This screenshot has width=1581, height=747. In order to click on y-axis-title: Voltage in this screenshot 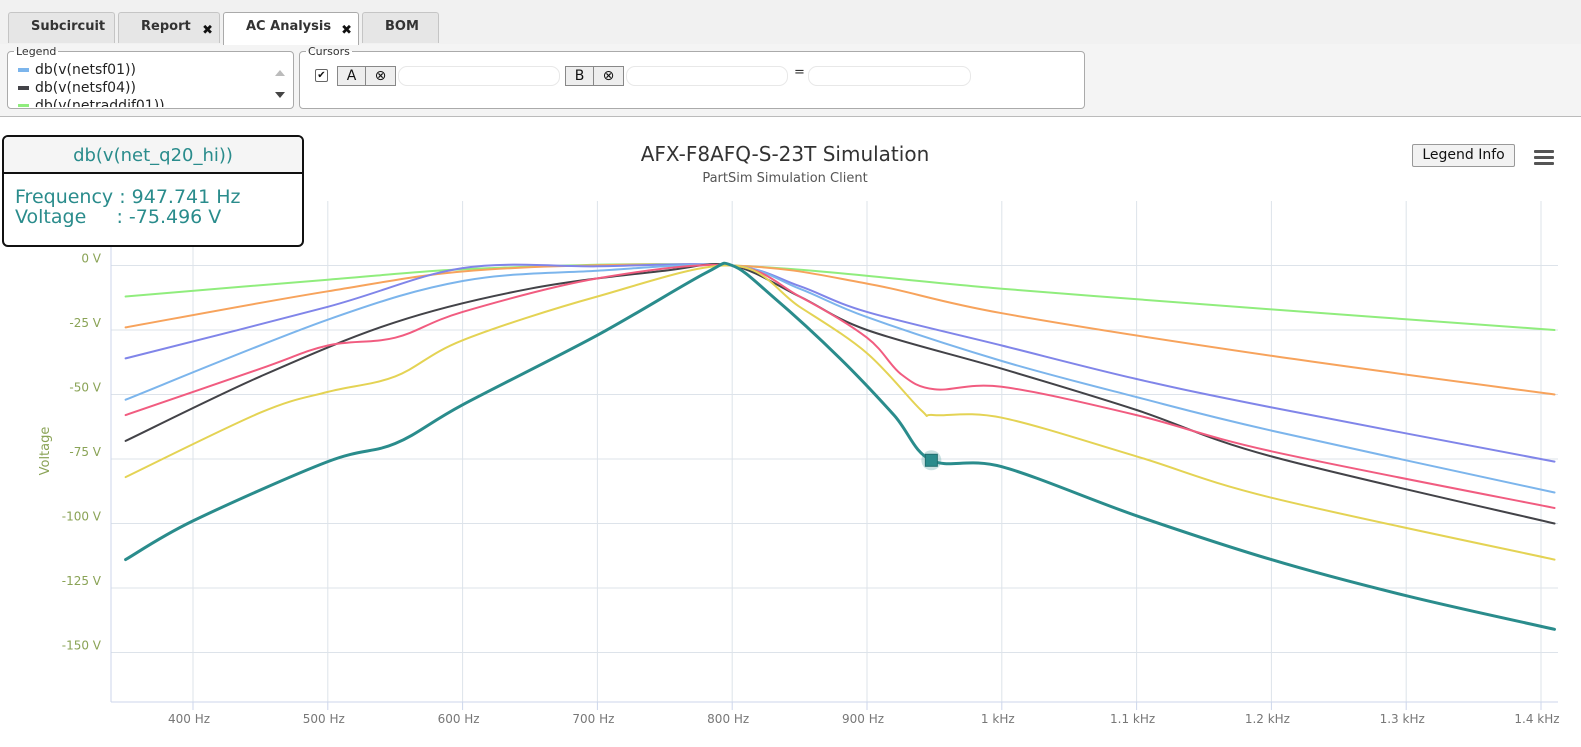, I will do `click(45, 451)`.